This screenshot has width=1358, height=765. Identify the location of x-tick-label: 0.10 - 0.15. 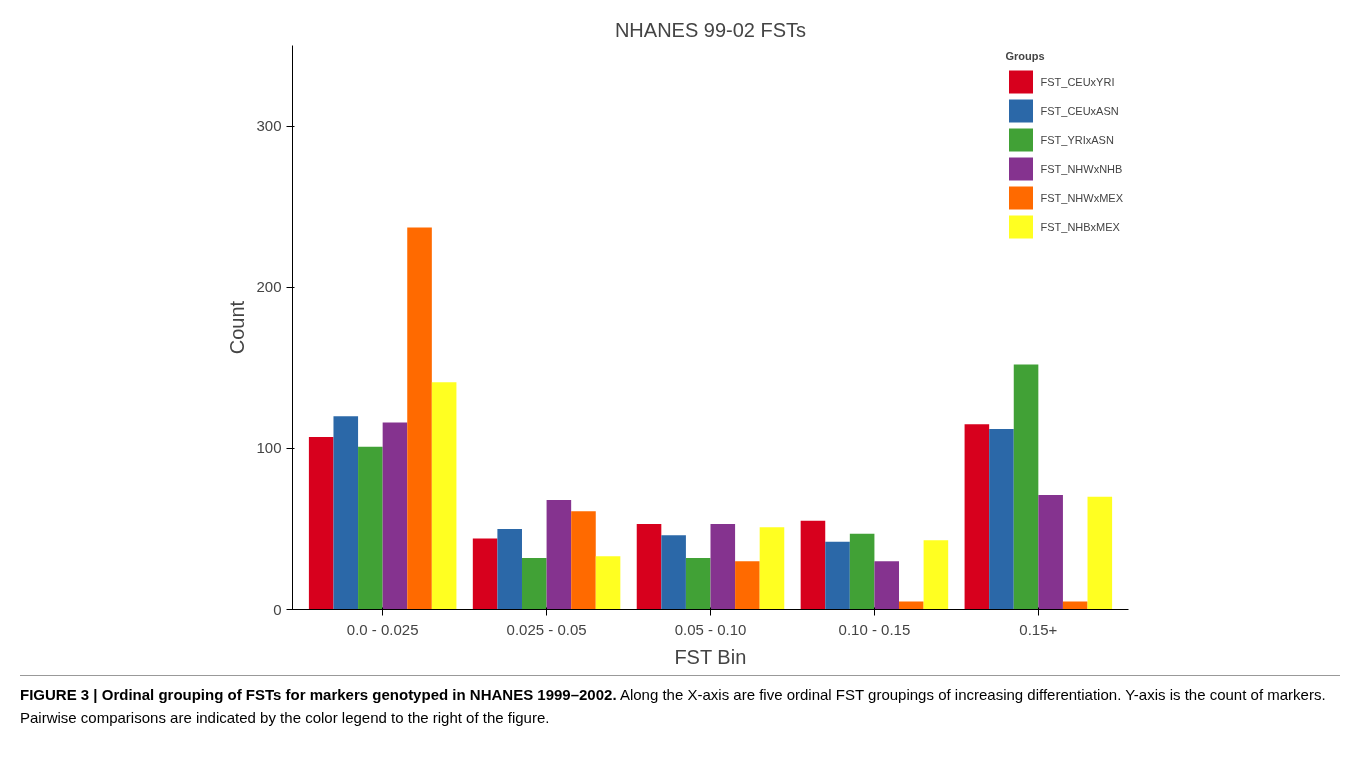
(874, 629).